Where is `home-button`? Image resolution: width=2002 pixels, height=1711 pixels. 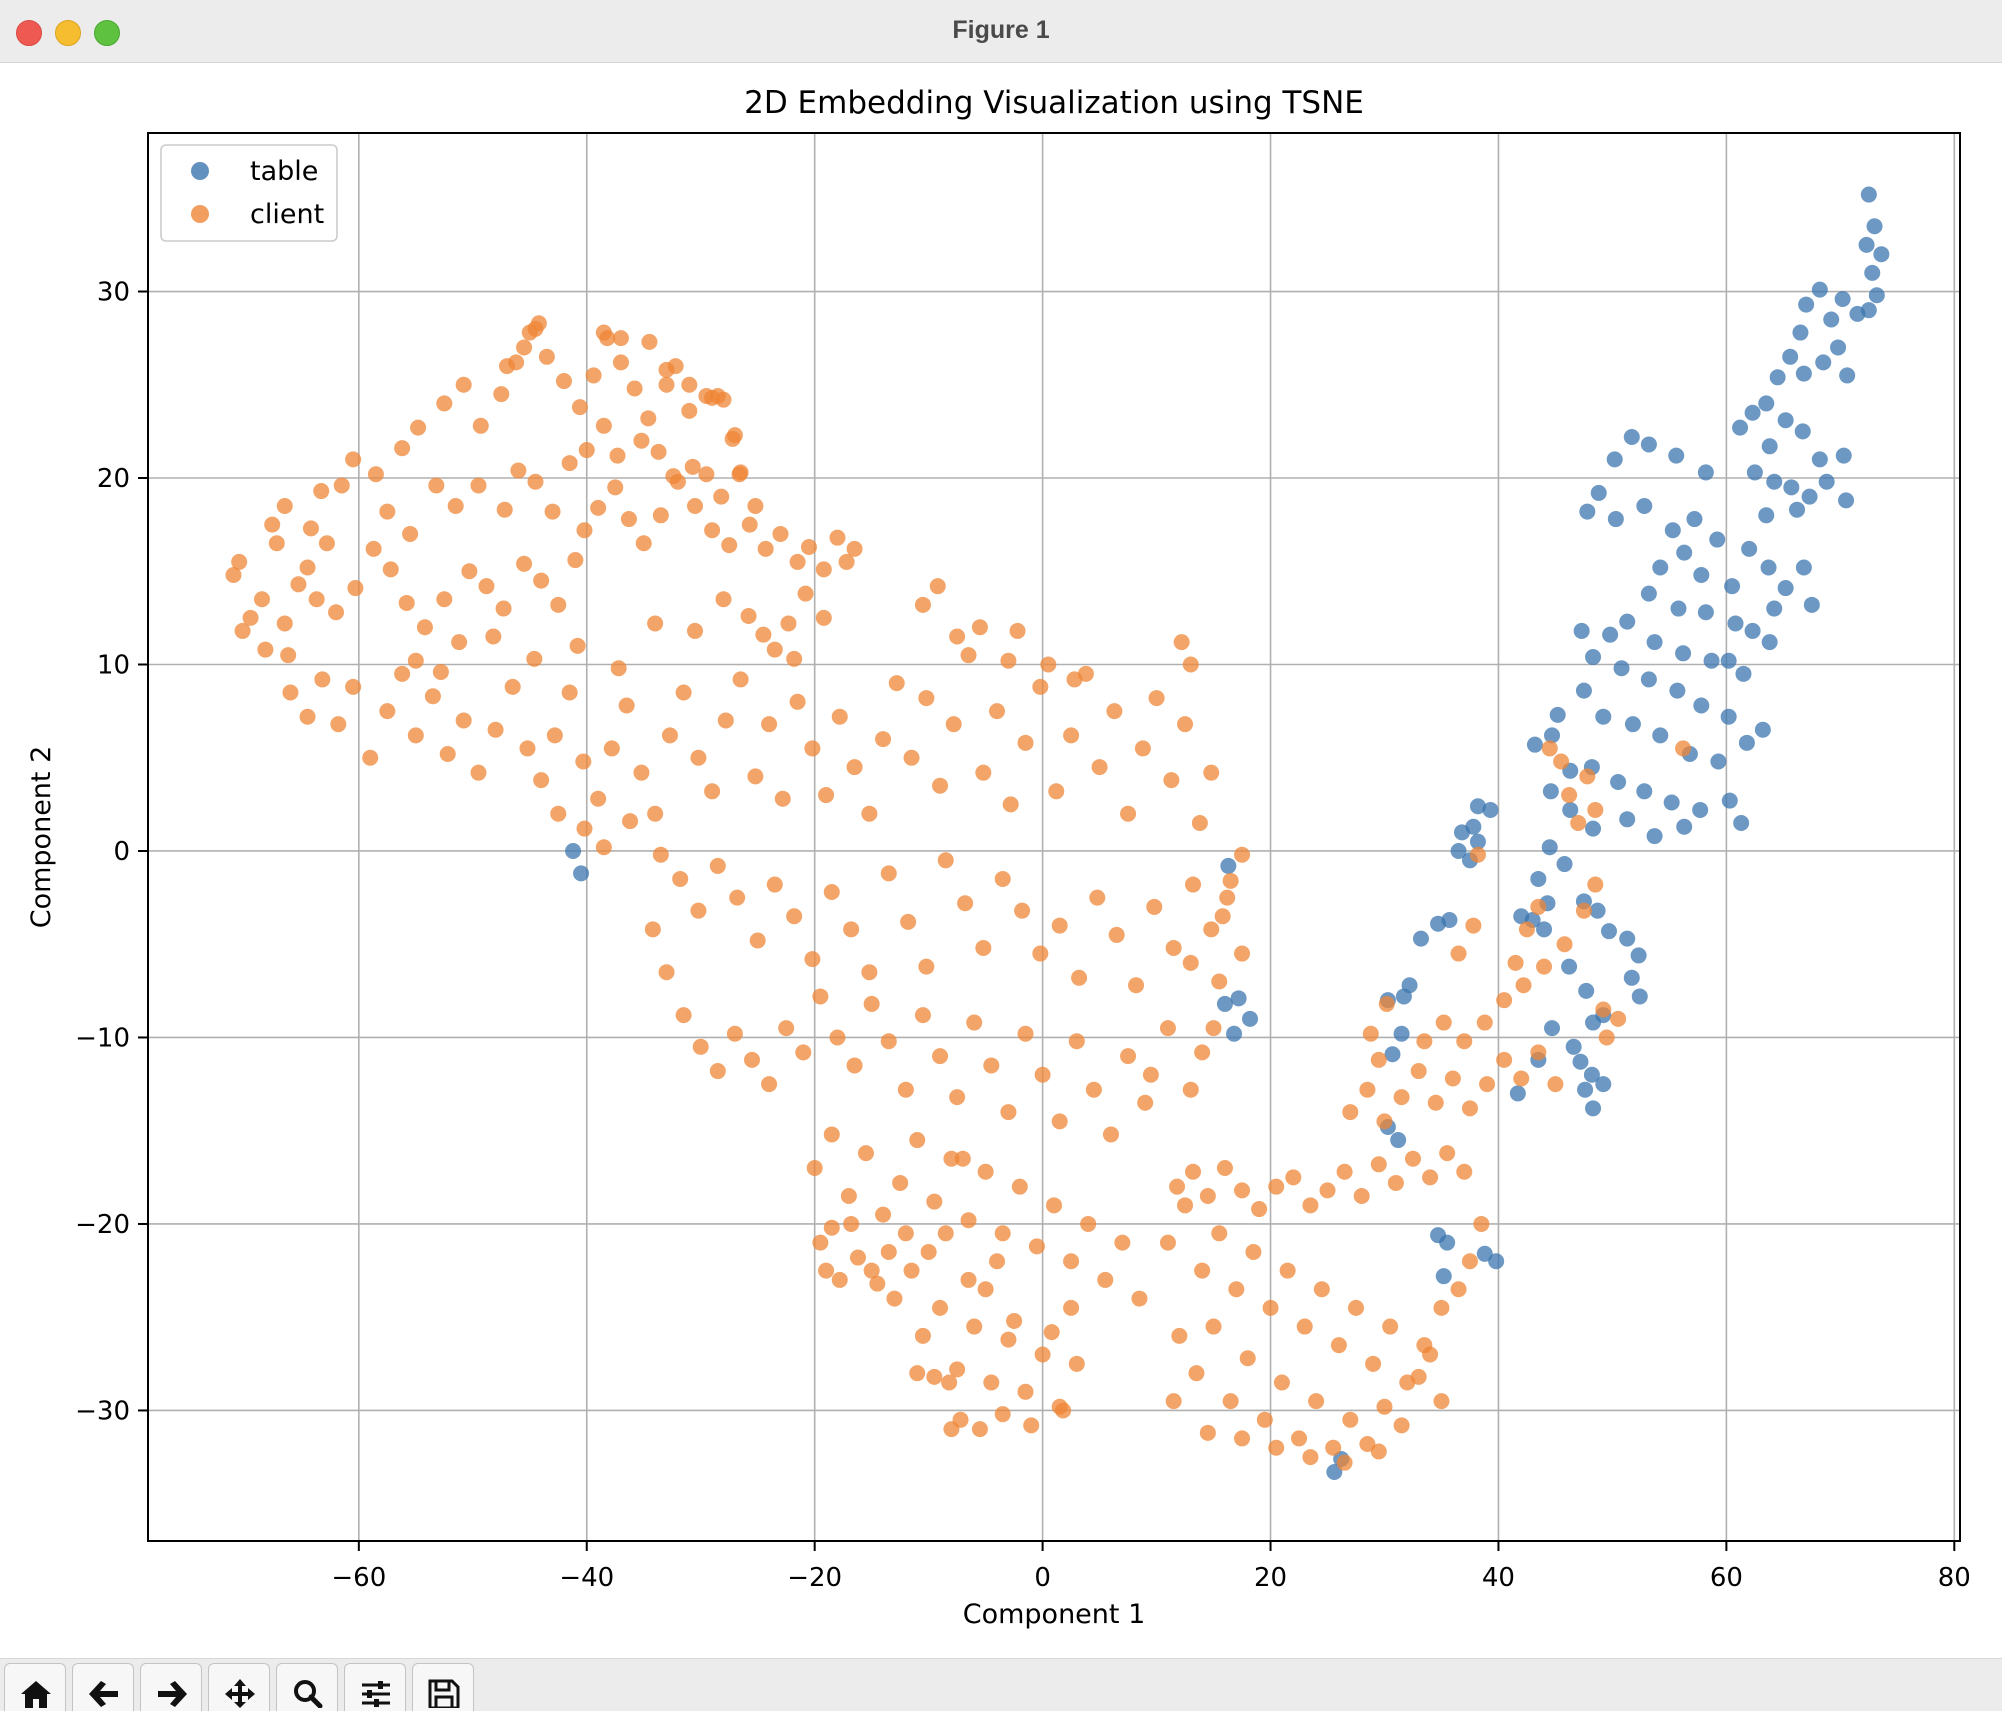 home-button is located at coordinates (35, 1687).